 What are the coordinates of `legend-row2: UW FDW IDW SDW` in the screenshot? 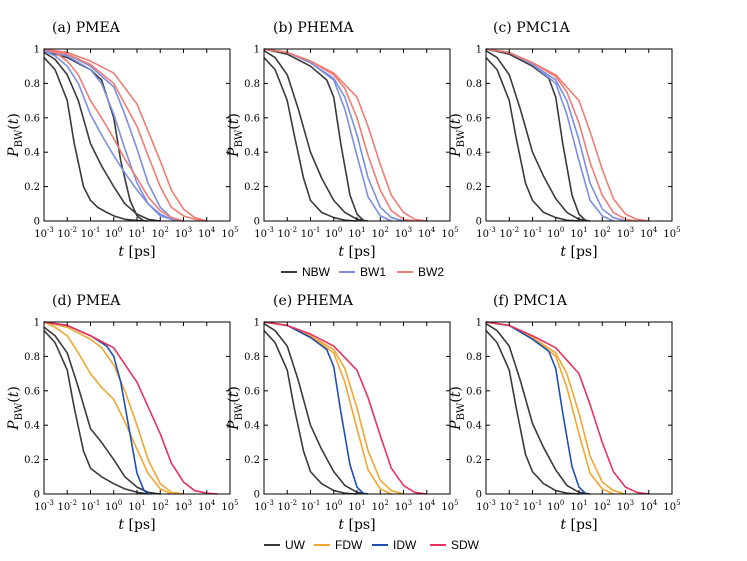 It's located at (372, 545).